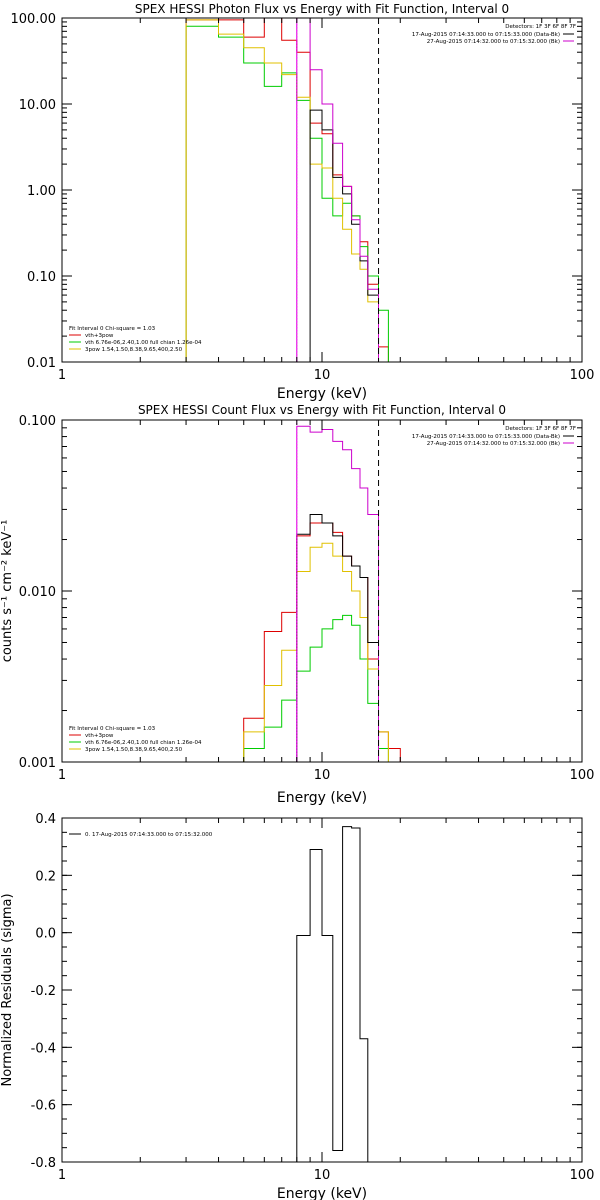 This screenshot has height=1200, width=600. I want to click on y-tick-label: 0.4, so click(45, 819).